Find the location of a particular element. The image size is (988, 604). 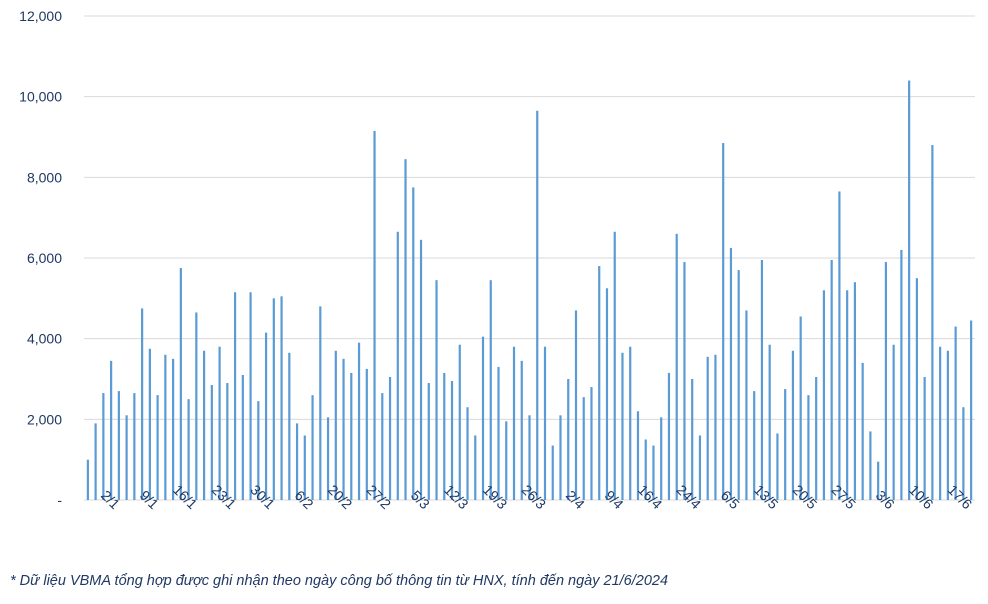

y-tick-label: 4,000 is located at coordinates (44, 339).